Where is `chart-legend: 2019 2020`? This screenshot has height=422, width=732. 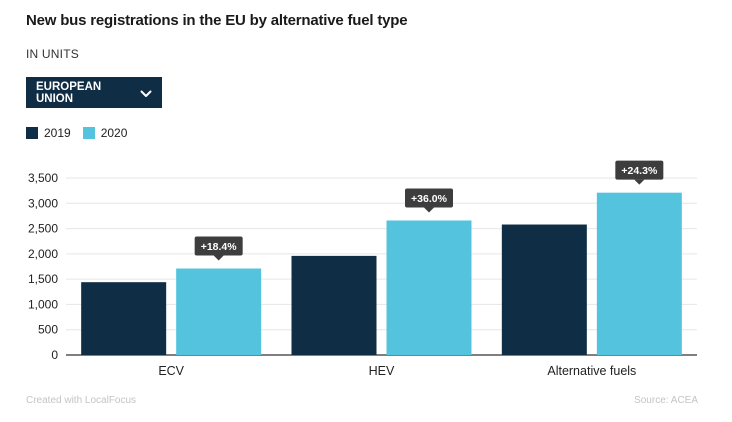
chart-legend: 2019 2020 is located at coordinates (82, 133).